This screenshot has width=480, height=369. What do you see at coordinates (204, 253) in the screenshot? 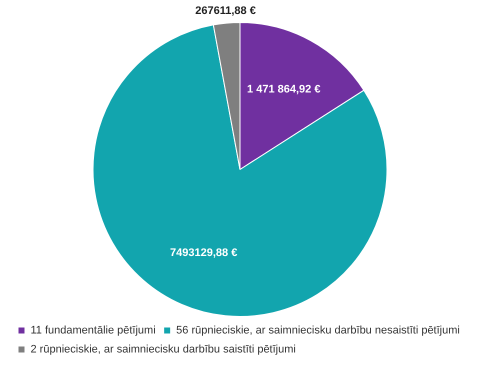
I see `data-label: 7493129,88 €` at bounding box center [204, 253].